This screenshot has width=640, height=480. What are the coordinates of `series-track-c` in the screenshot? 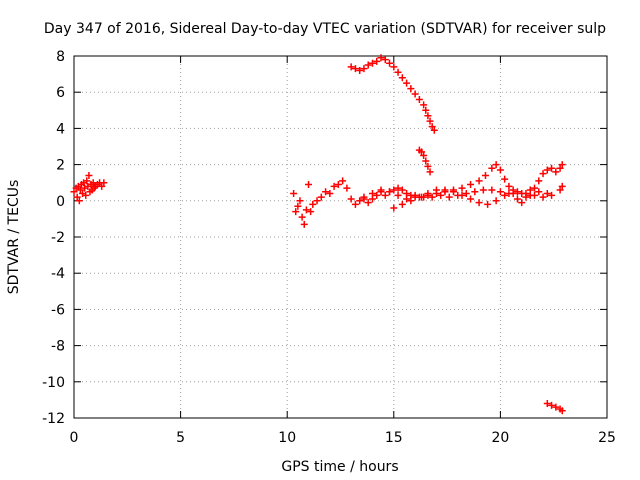 It's located at (470, 199).